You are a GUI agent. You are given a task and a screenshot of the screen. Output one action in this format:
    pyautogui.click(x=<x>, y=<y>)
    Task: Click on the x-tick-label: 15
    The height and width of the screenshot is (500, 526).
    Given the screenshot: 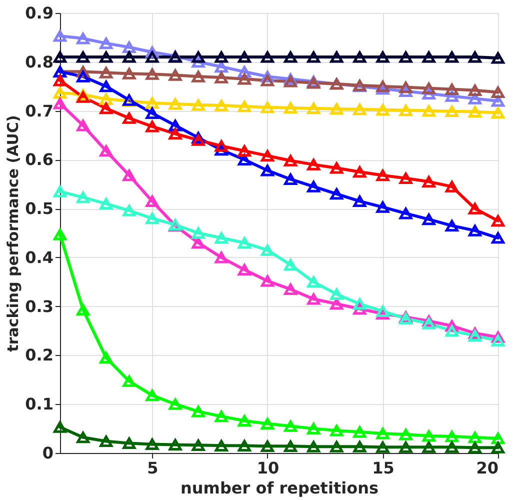 What is the action you would take?
    pyautogui.click(x=383, y=468)
    